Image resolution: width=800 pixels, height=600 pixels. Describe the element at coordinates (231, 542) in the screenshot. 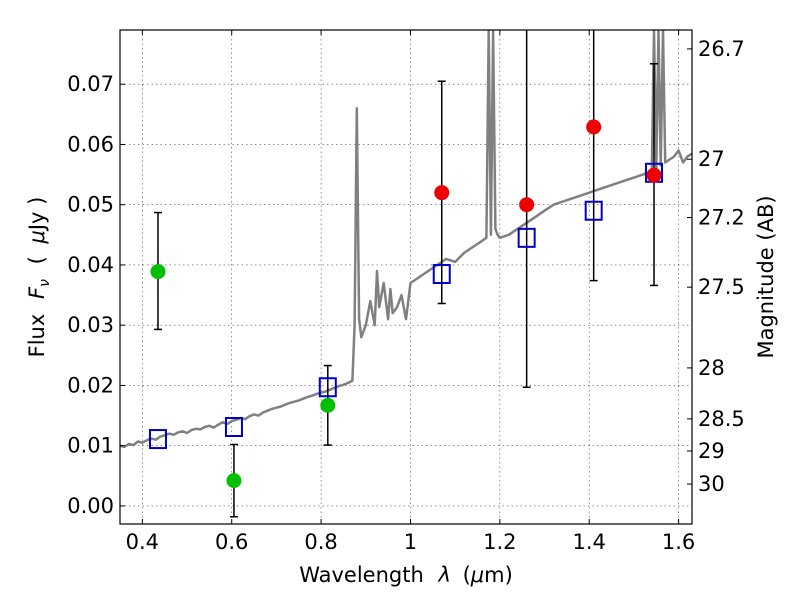

I see `x-tick-label: 0.6` at that location.